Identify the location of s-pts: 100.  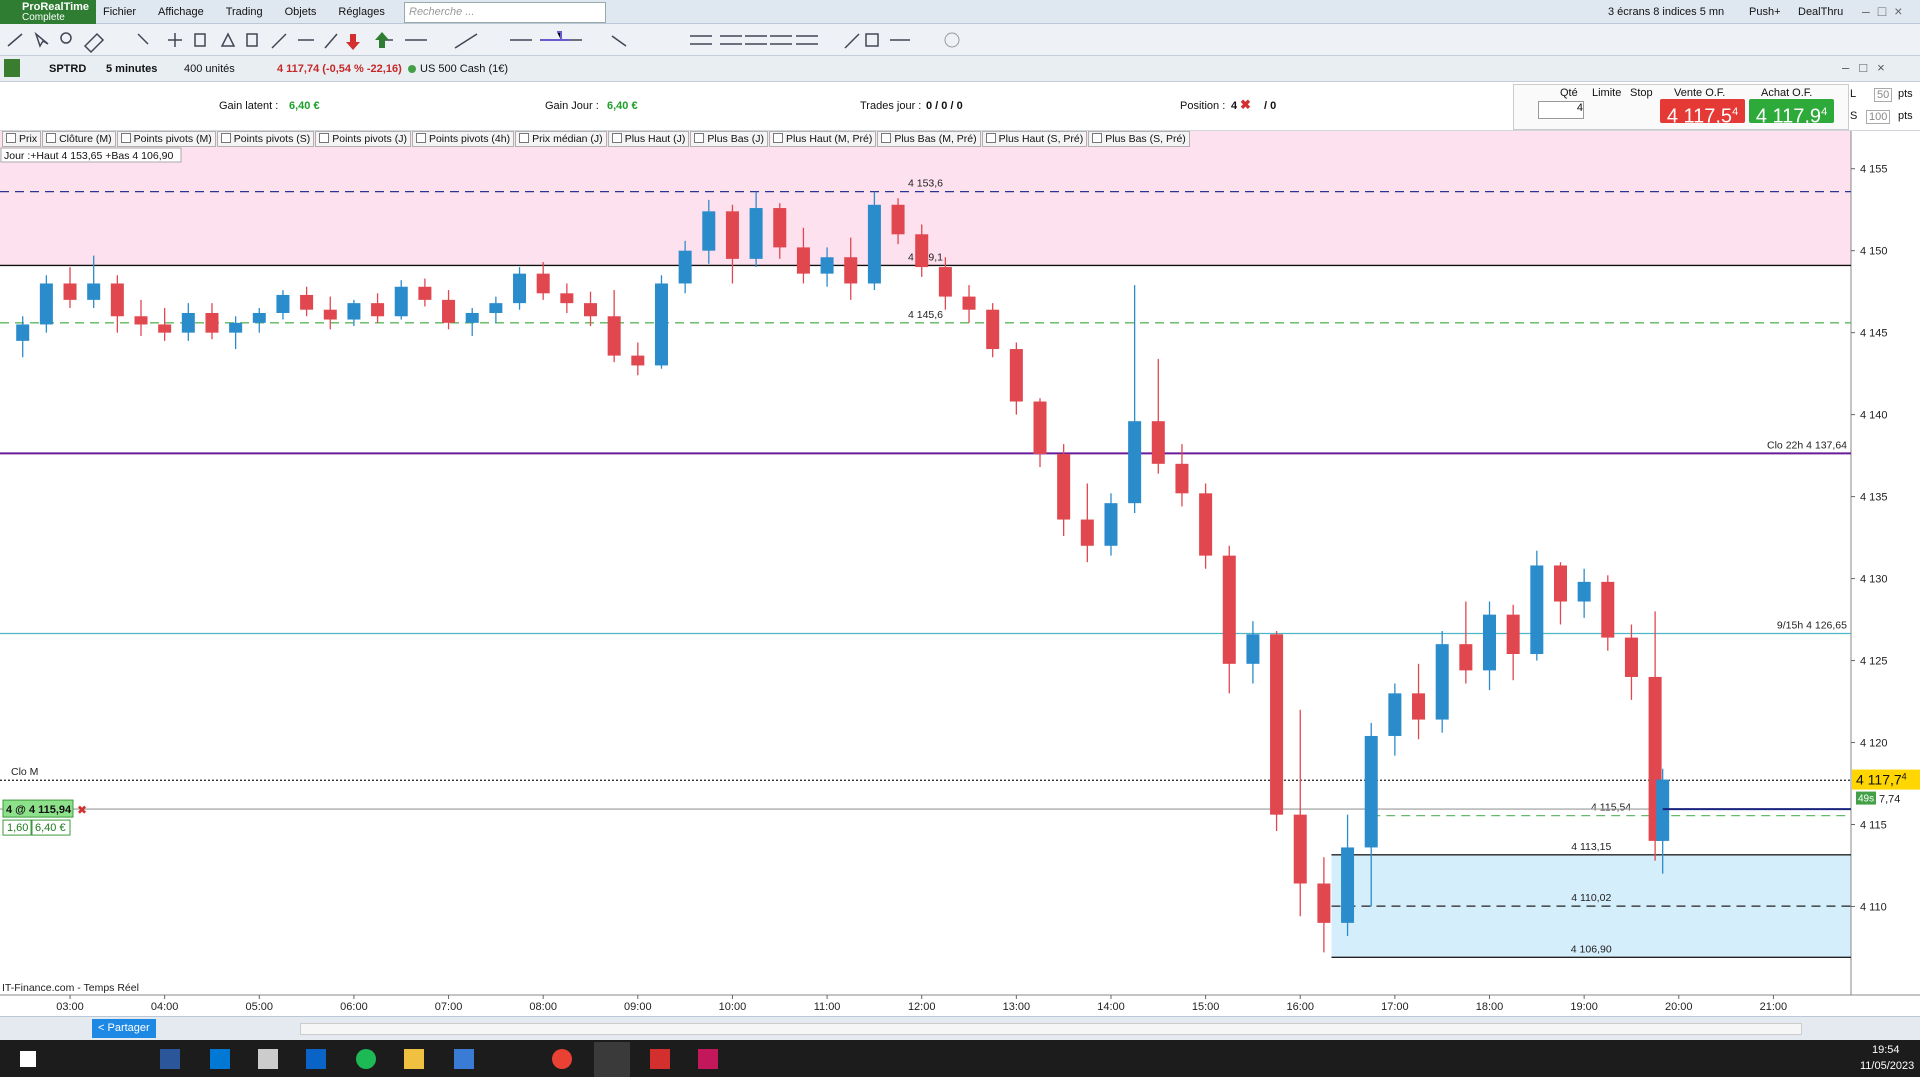
(1878, 117).